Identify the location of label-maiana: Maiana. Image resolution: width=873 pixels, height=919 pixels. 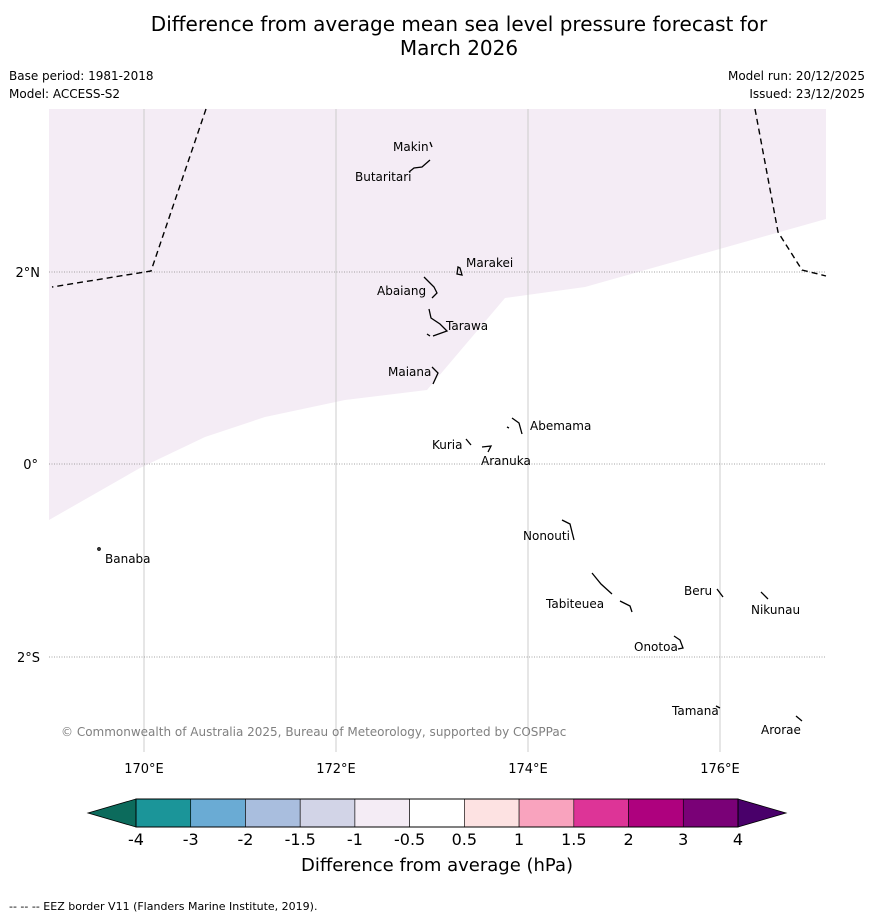
(409, 372).